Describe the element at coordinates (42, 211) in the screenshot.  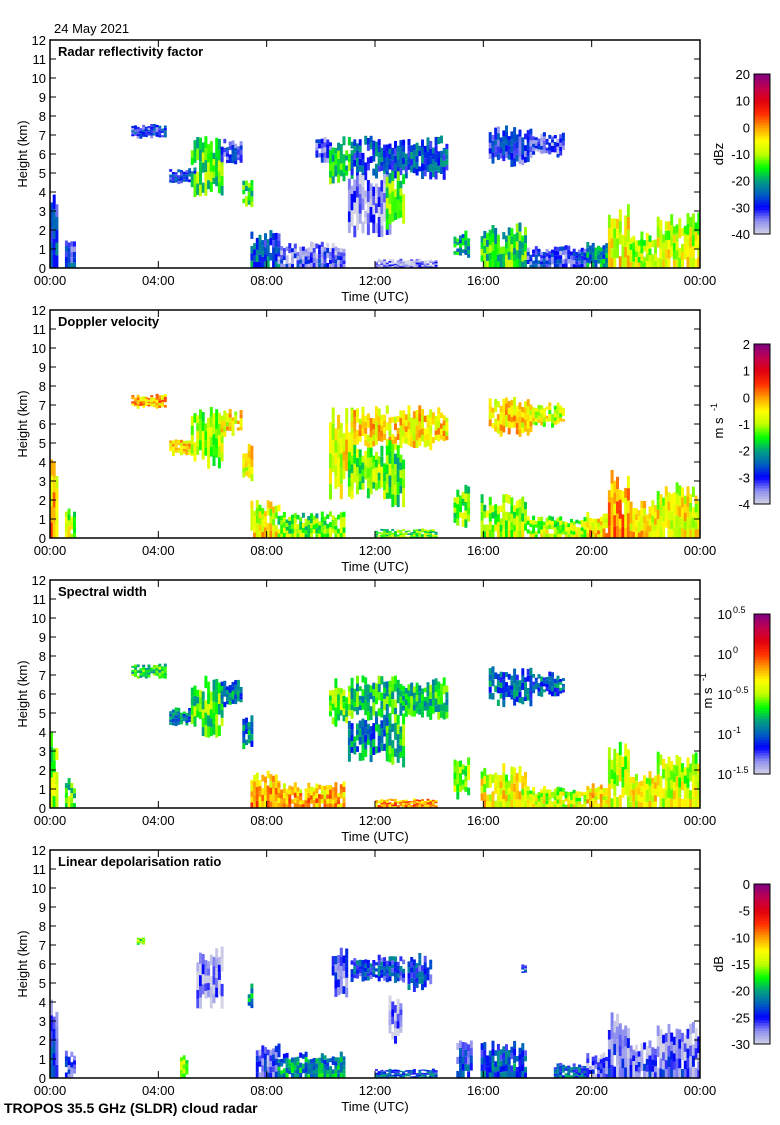
I see `y-tick-label: 3` at that location.